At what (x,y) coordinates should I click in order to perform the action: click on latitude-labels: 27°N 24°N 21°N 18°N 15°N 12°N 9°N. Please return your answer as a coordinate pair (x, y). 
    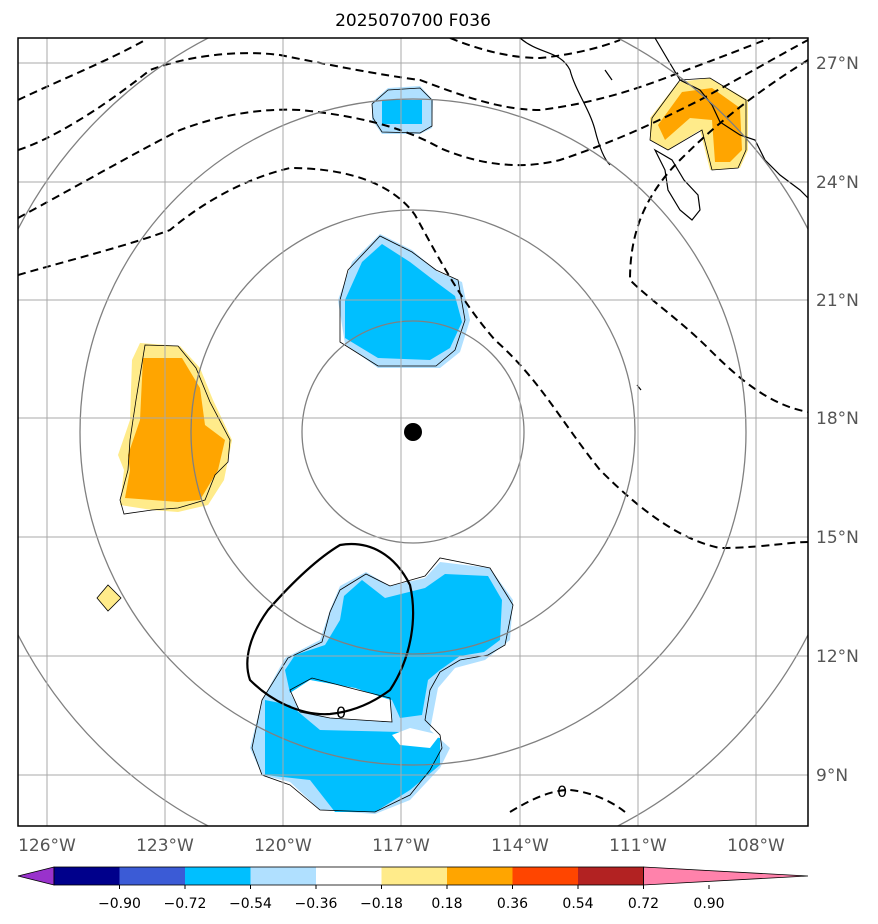
    Looking at the image, I should click on (837, 420).